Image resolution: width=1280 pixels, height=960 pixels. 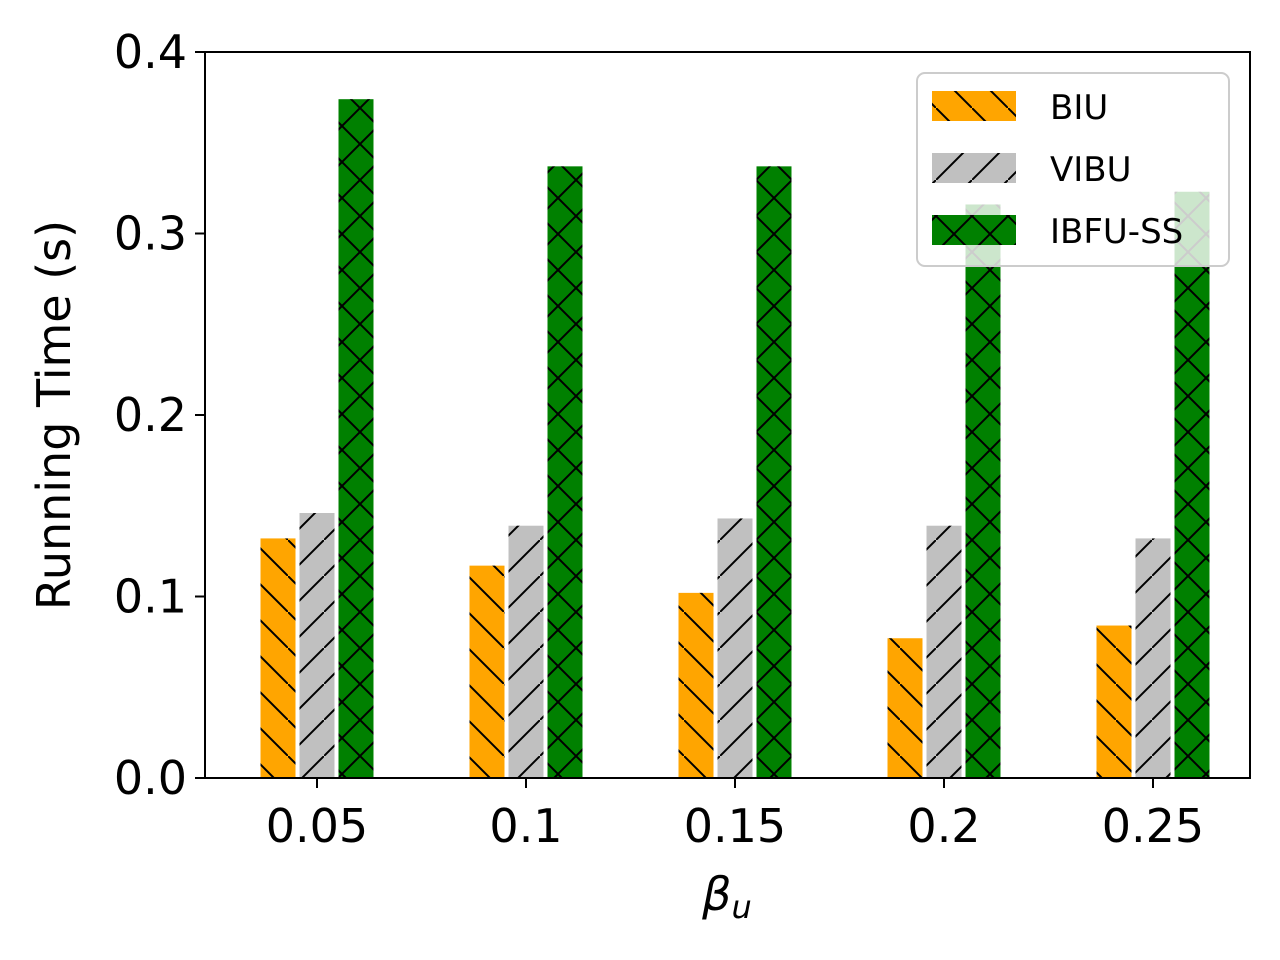 What do you see at coordinates (1116, 232) in the screenshot?
I see `legend-label: IBFU-SS` at bounding box center [1116, 232].